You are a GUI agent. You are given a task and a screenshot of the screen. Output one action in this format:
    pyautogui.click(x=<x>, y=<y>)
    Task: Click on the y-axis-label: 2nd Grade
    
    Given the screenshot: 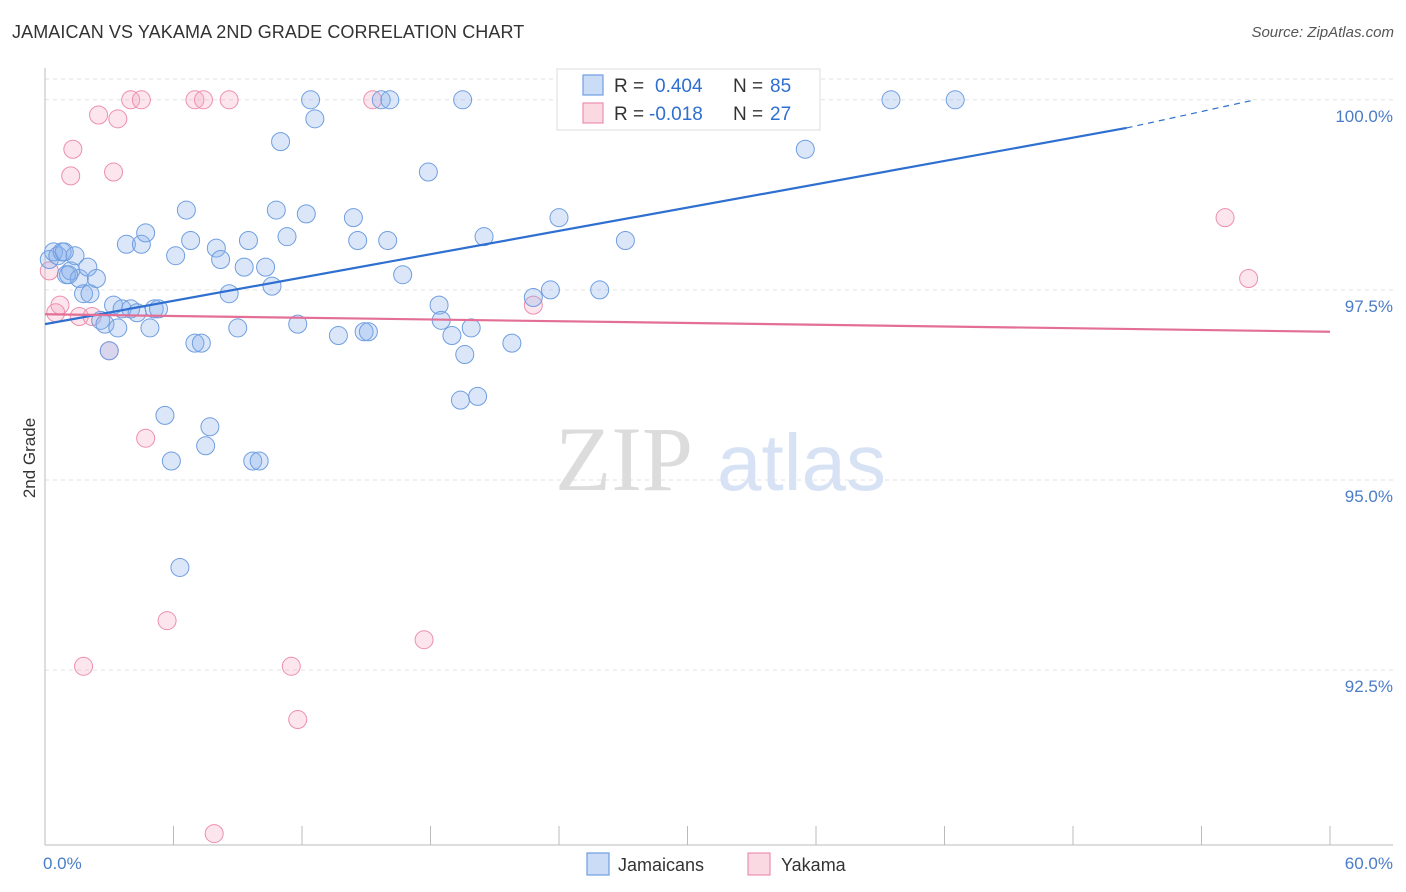 What is the action you would take?
    pyautogui.click(x=29, y=458)
    